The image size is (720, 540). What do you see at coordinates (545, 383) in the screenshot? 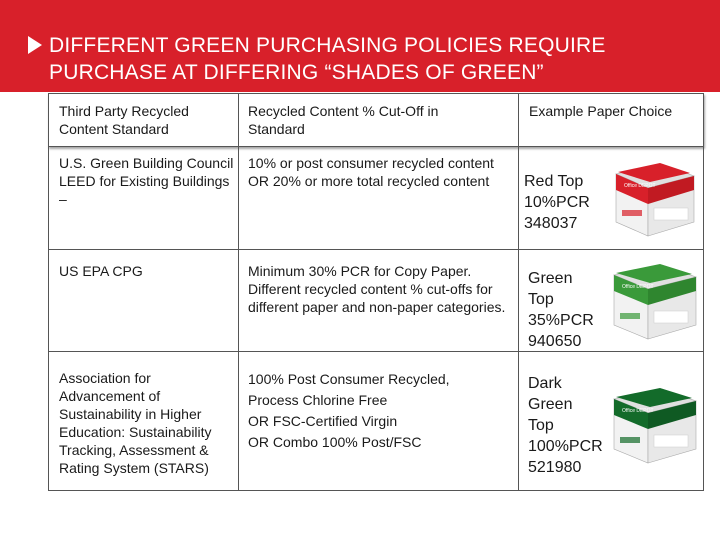
I see `paper-line: Dark` at bounding box center [545, 383].